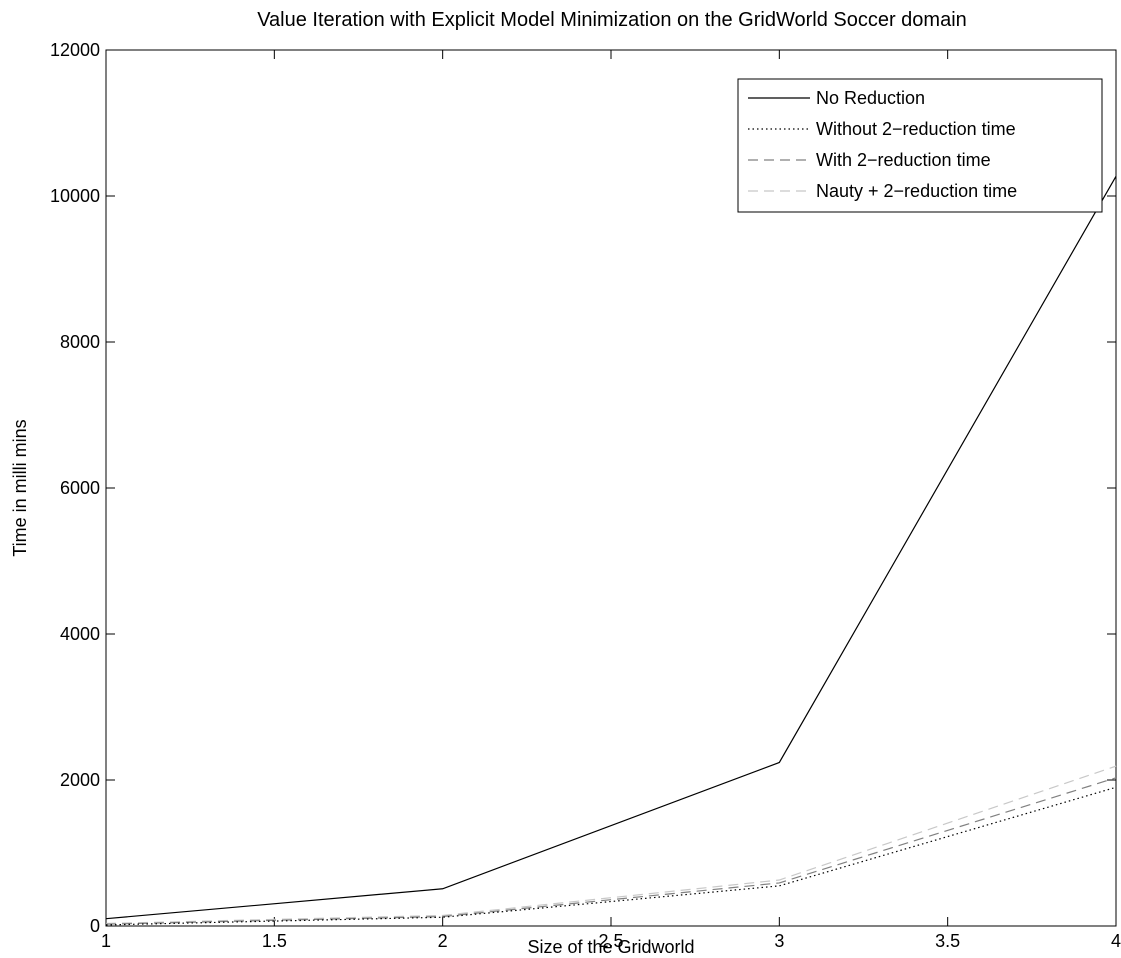 This screenshot has height=958, width=1121. I want to click on legend-box, so click(920, 145).